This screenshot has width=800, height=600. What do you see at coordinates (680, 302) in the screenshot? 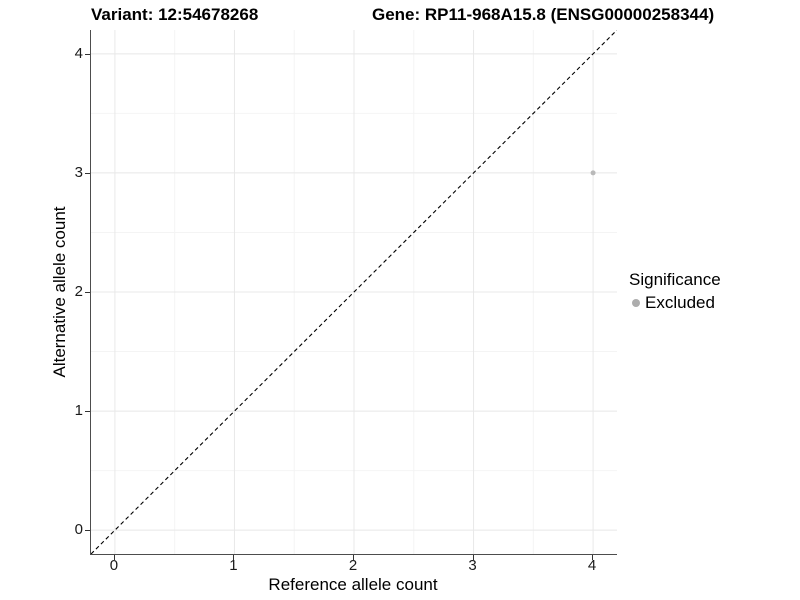
I see `legend-item-label: Excluded` at bounding box center [680, 302].